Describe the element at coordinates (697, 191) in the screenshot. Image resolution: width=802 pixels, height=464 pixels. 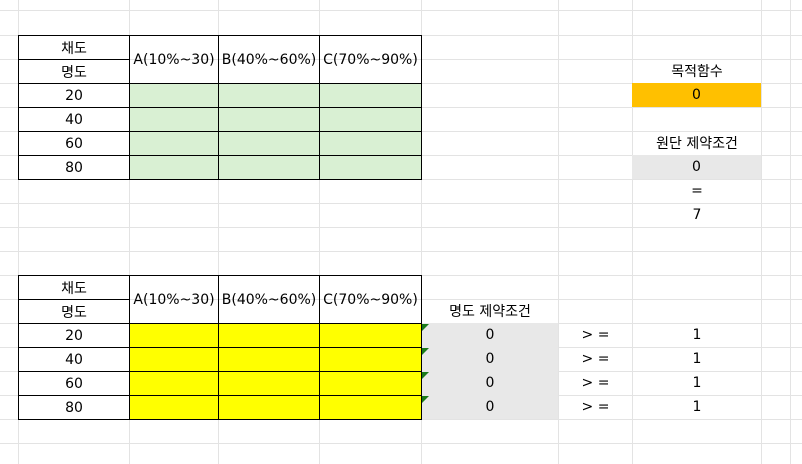
I see `fabric-constraint-operator: =` at that location.